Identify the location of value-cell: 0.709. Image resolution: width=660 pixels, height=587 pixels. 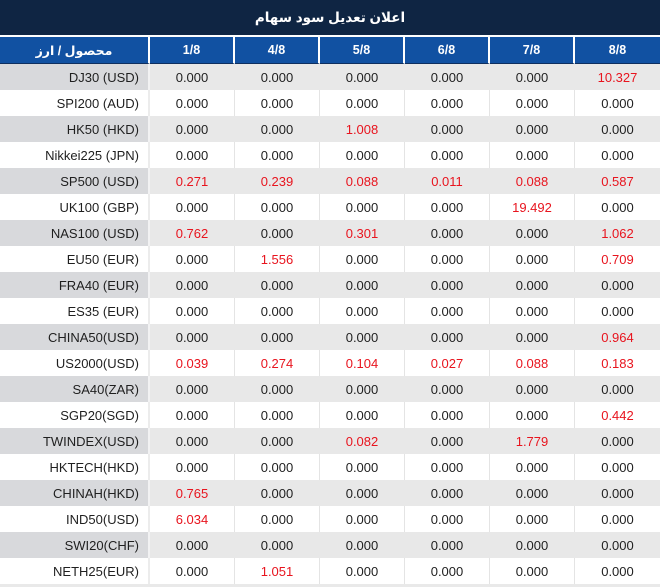
(617, 259).